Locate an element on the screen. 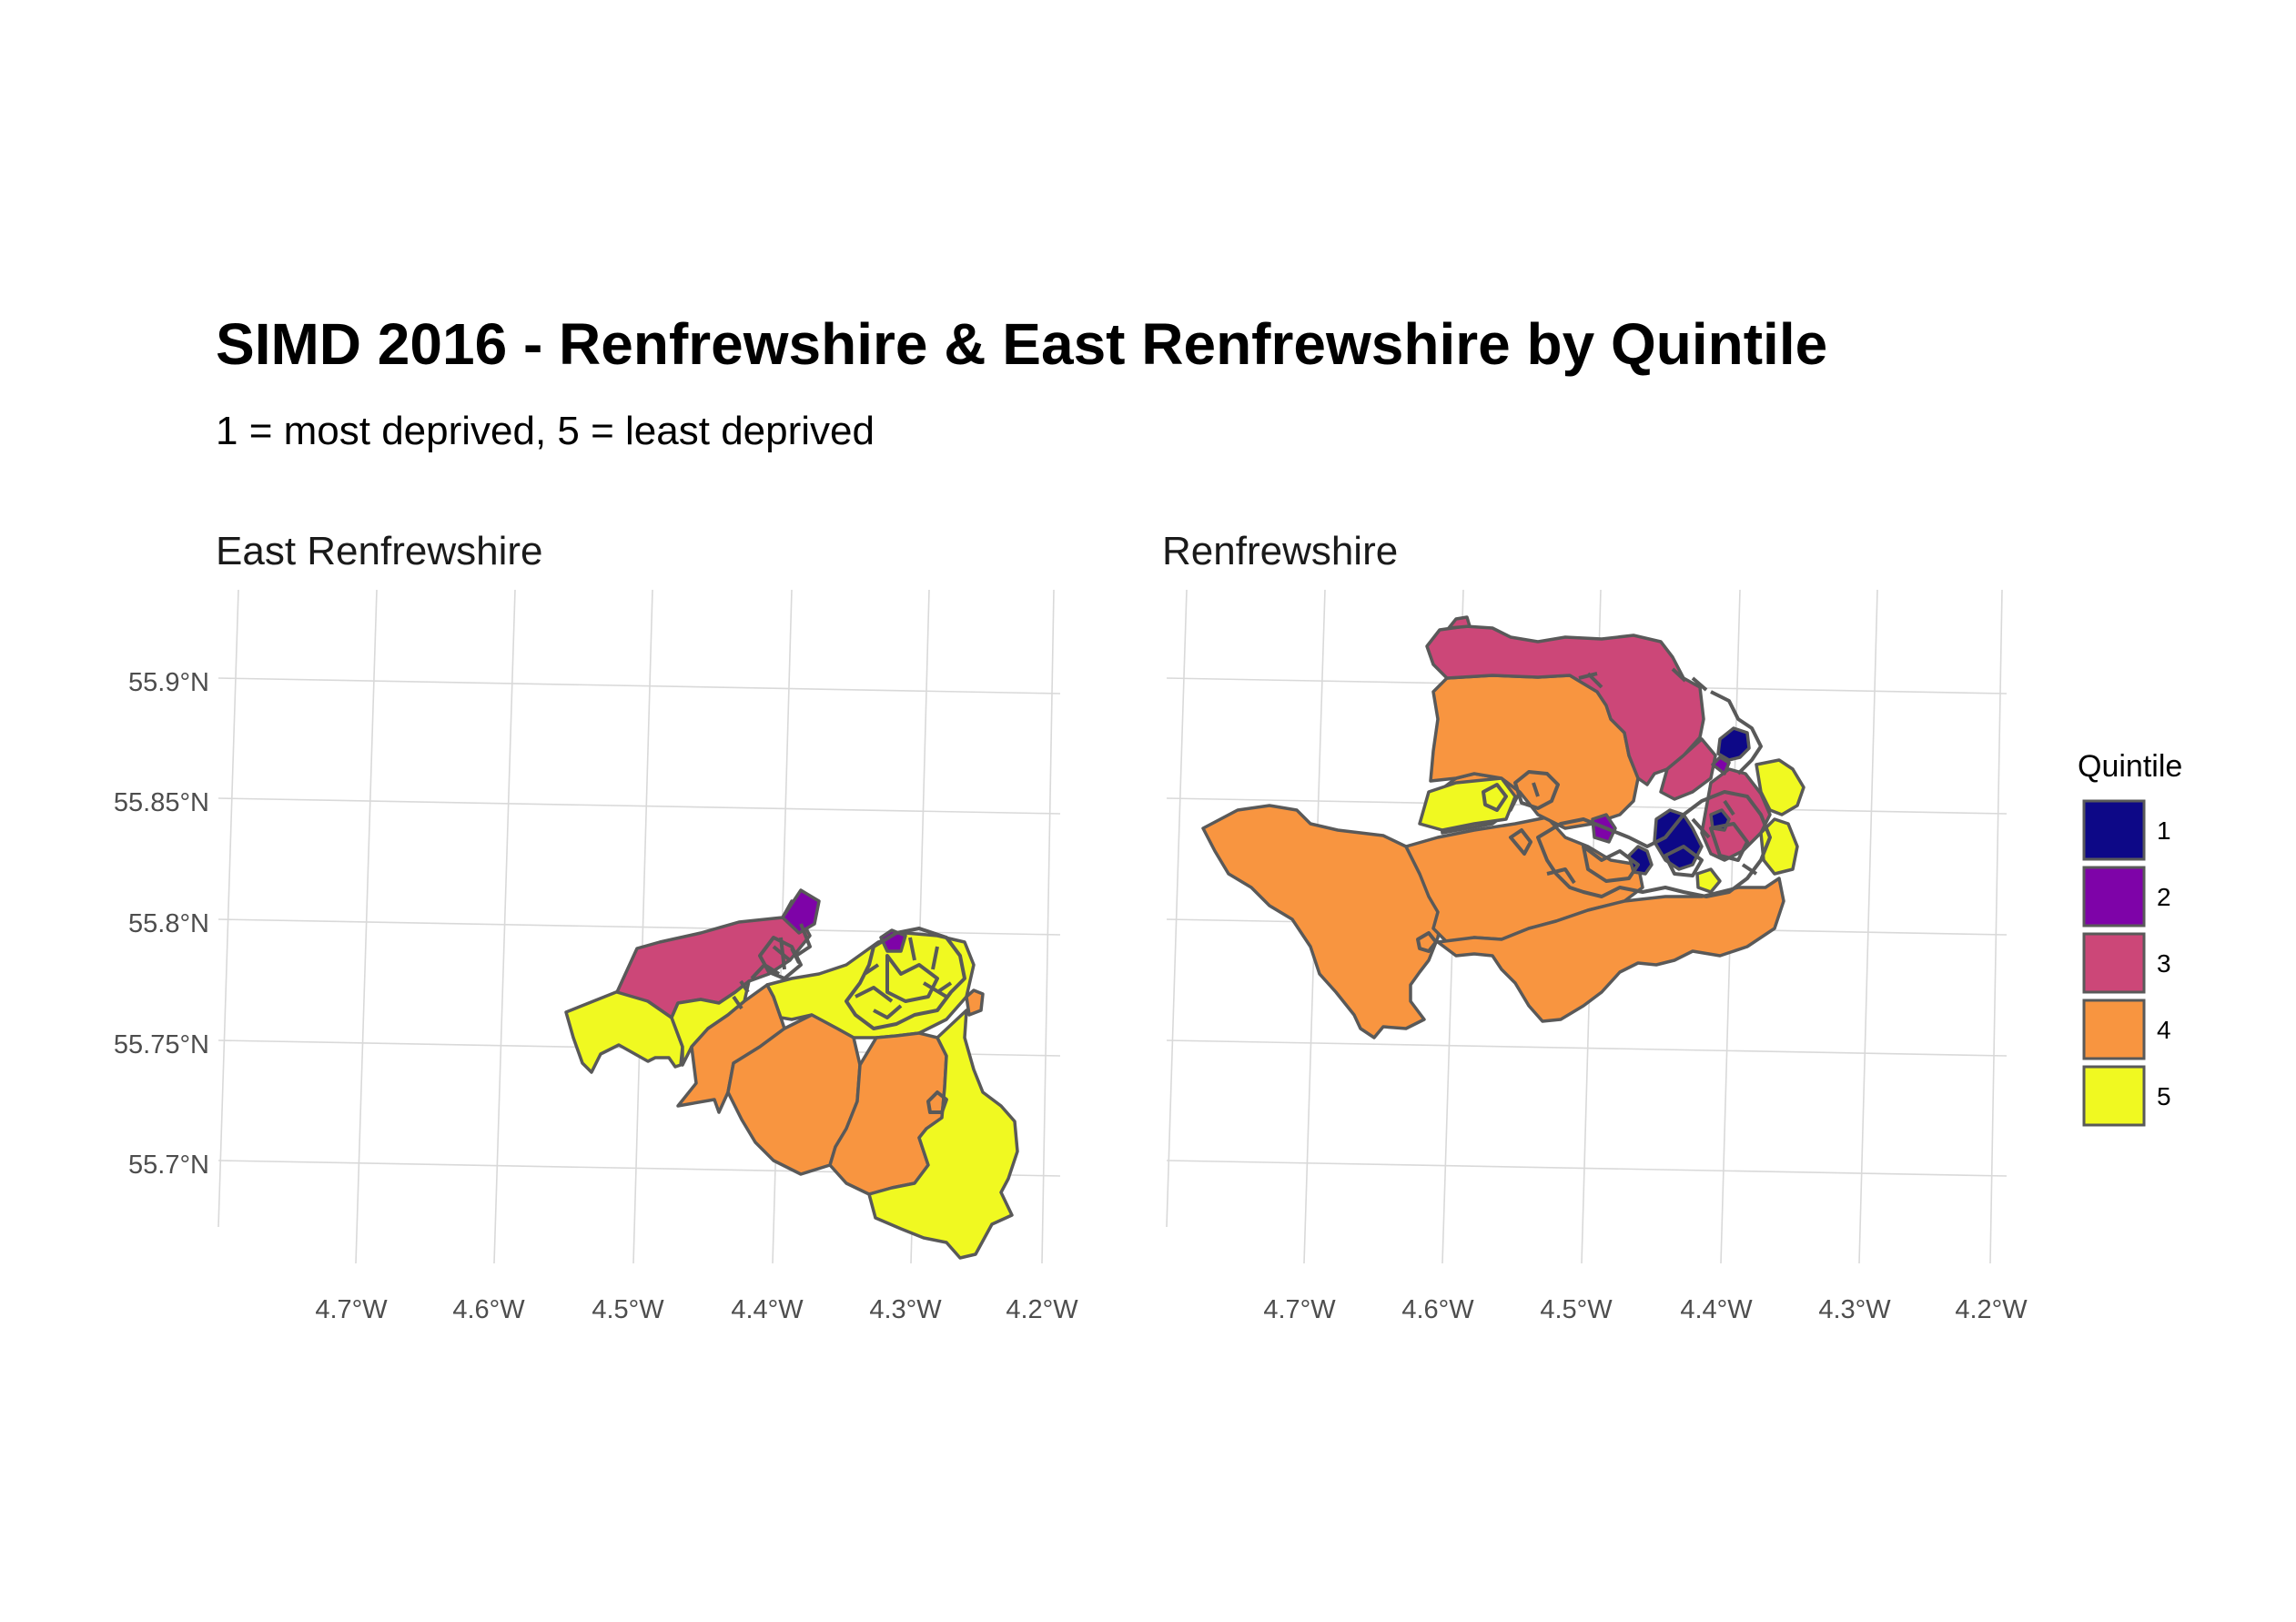 This screenshot has height=1622, width=2296. panel-title: East Renfrewshire is located at coordinates (379, 551).